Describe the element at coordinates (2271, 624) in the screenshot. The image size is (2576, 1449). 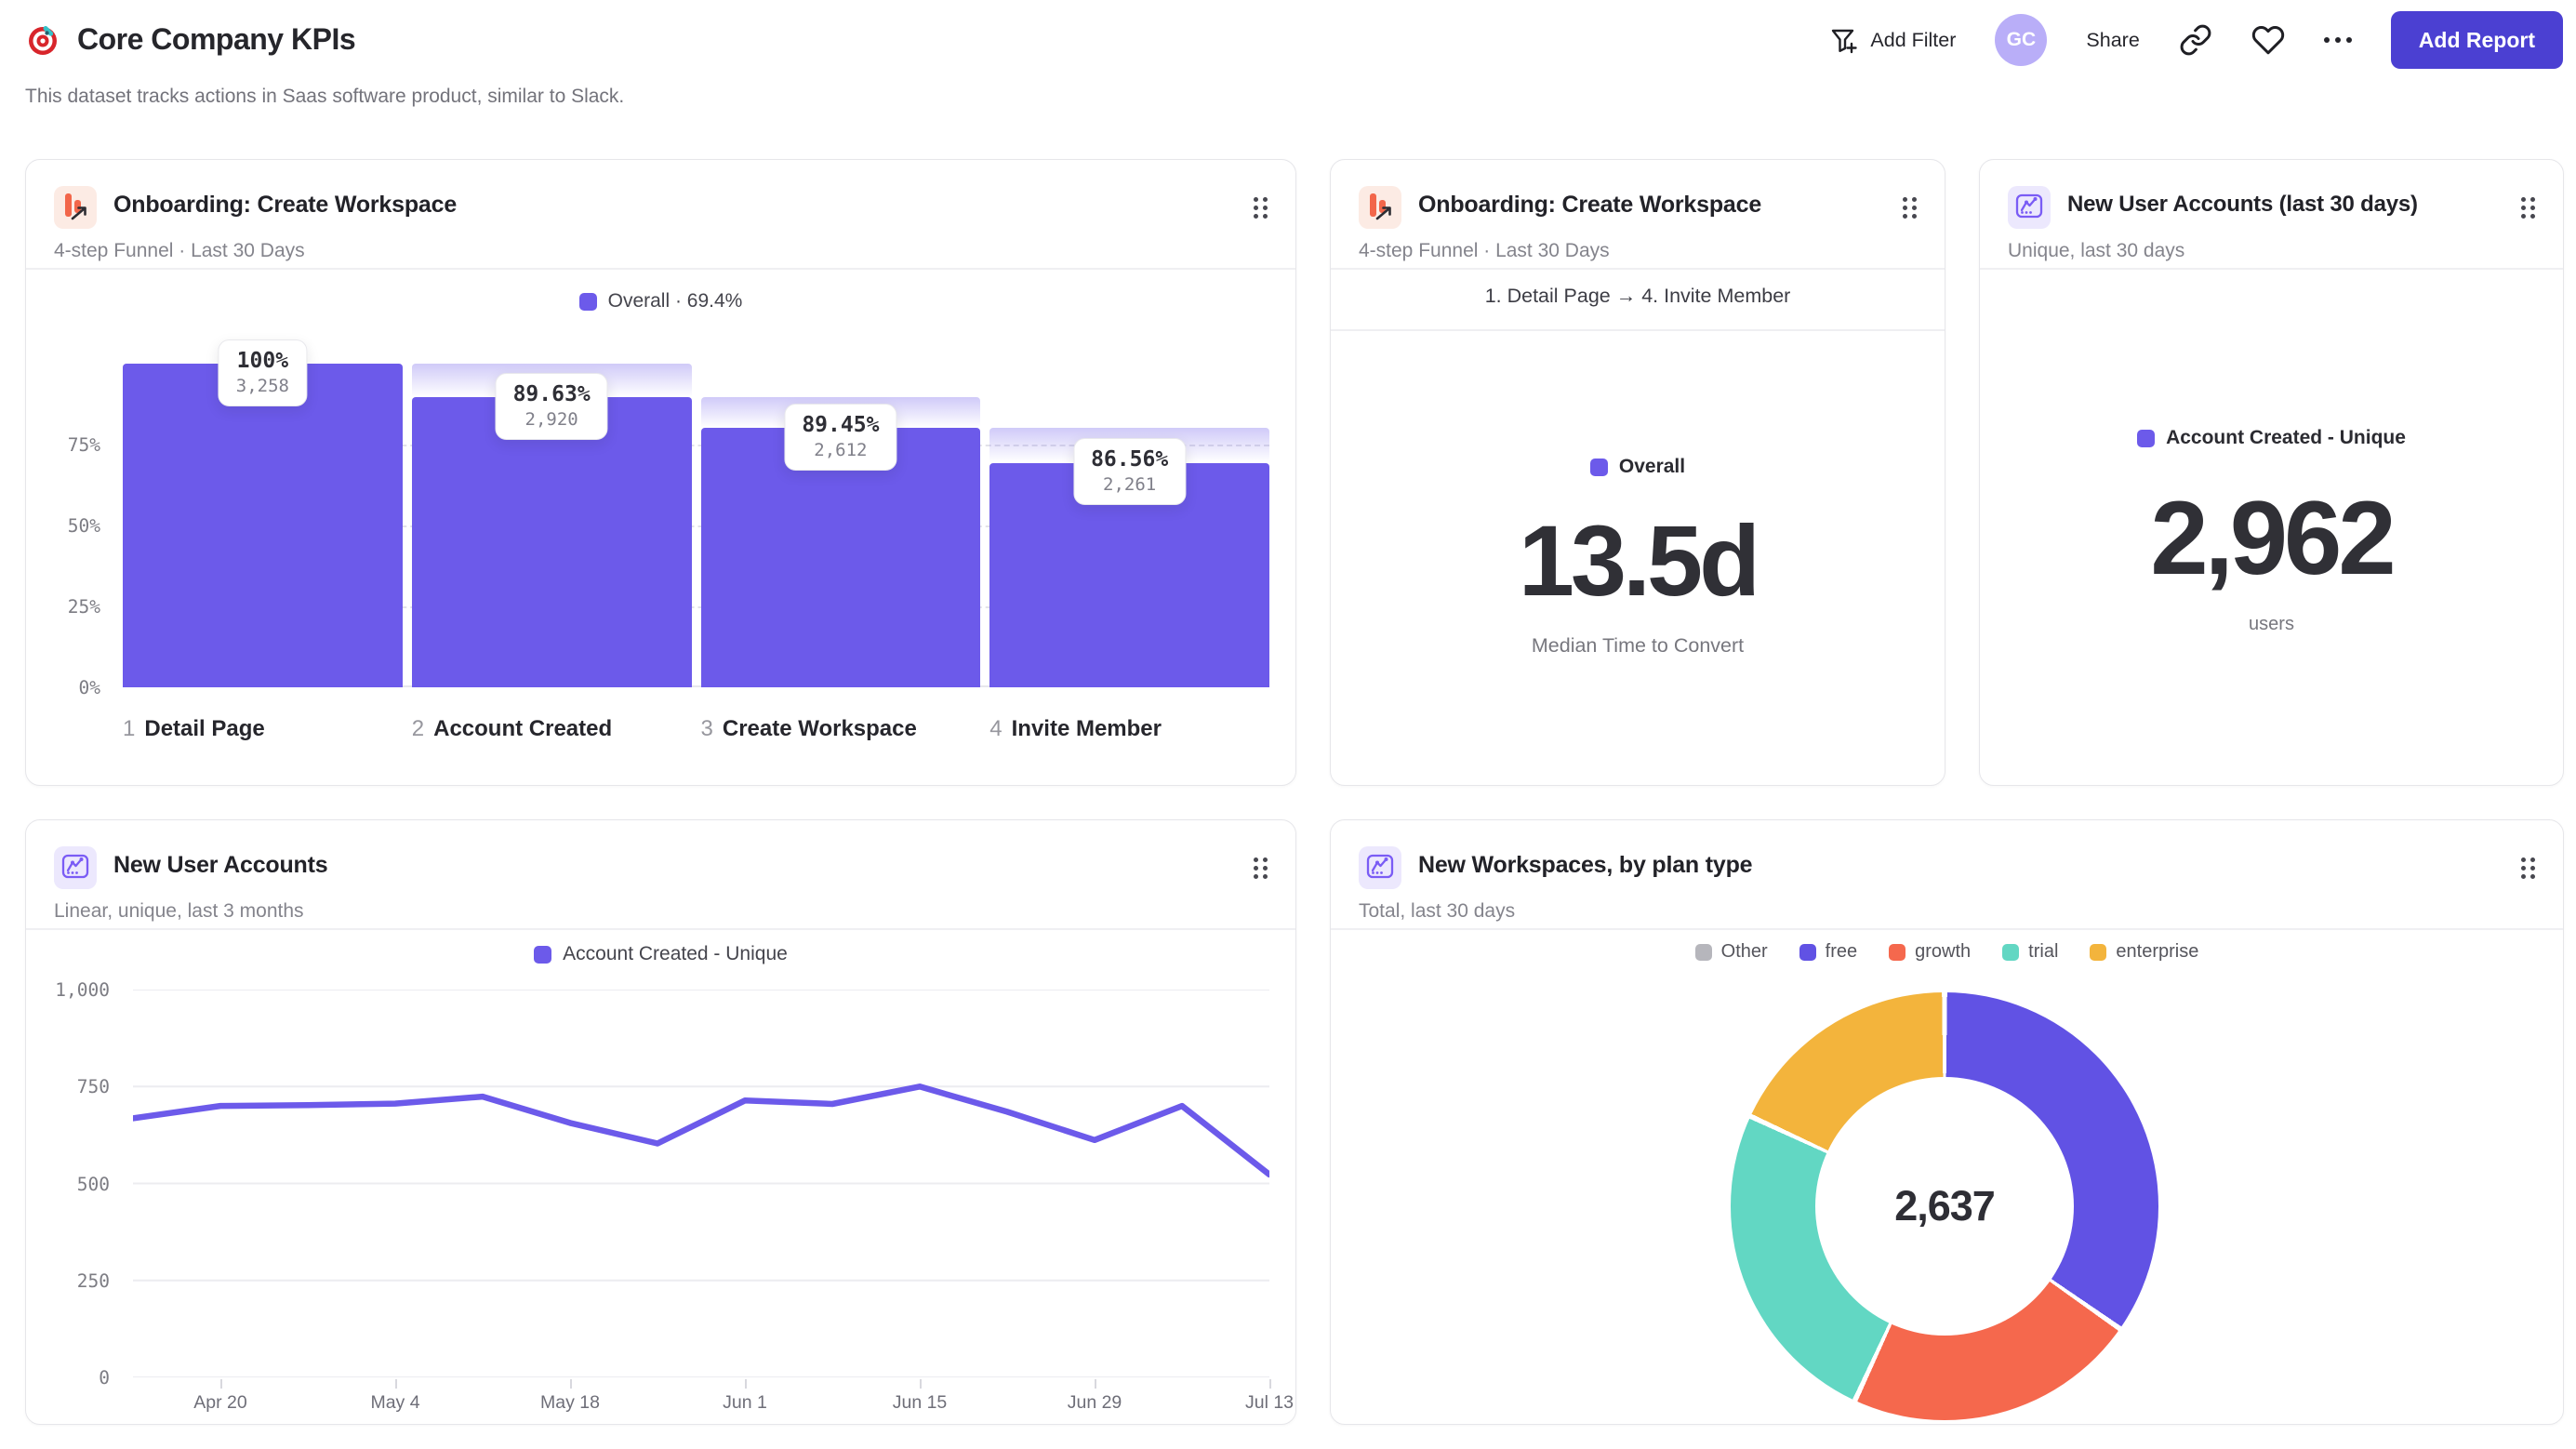
I see `metric-caption: users` at that location.